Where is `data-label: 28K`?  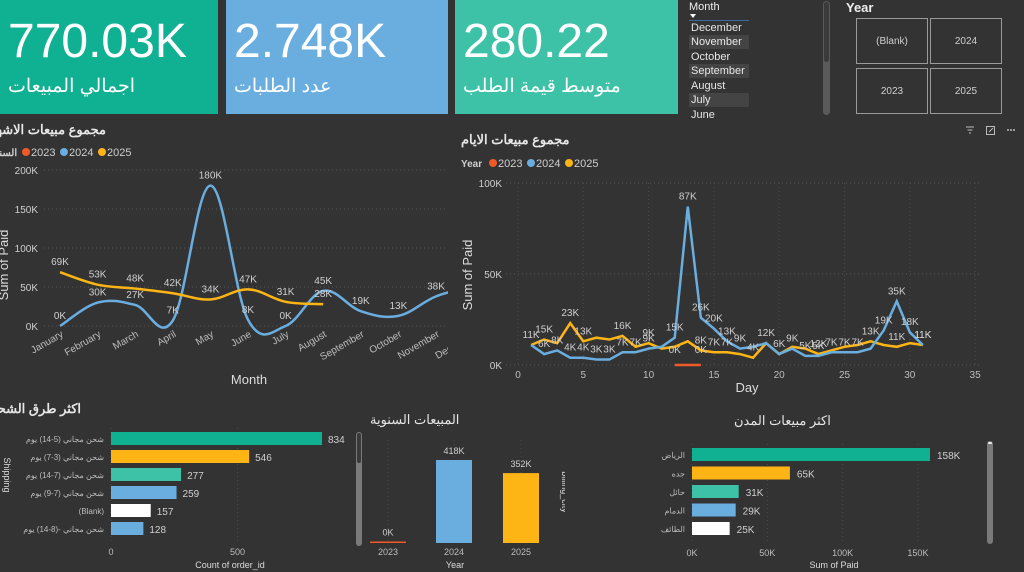 data-label: 28K is located at coordinates (323, 294).